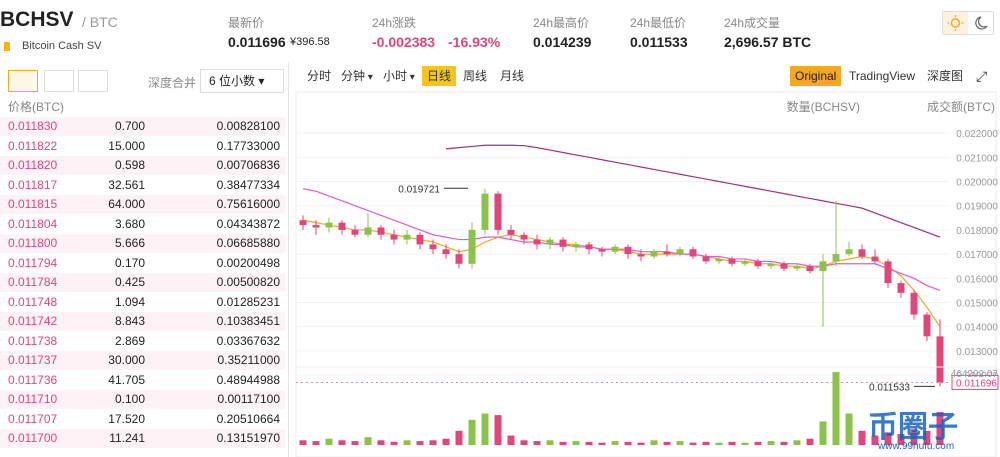  Describe the element at coordinates (882, 76) in the screenshot. I see `view-btn: TradingView` at that location.